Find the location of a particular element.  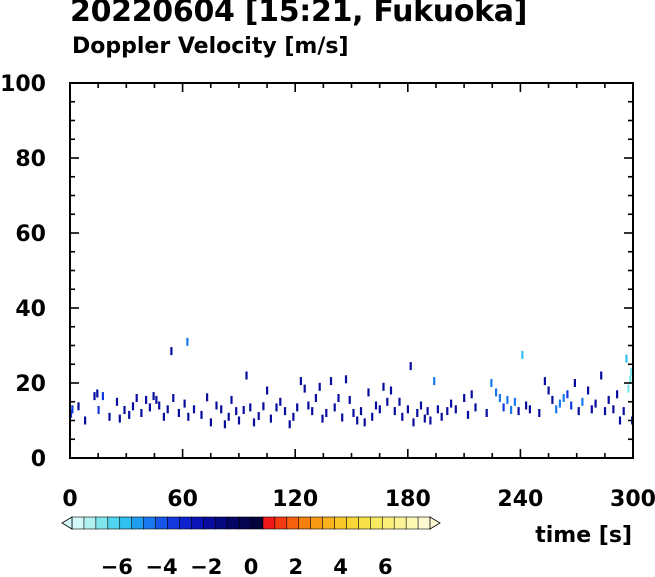

y-tick-label: 80 is located at coordinates (30, 159).